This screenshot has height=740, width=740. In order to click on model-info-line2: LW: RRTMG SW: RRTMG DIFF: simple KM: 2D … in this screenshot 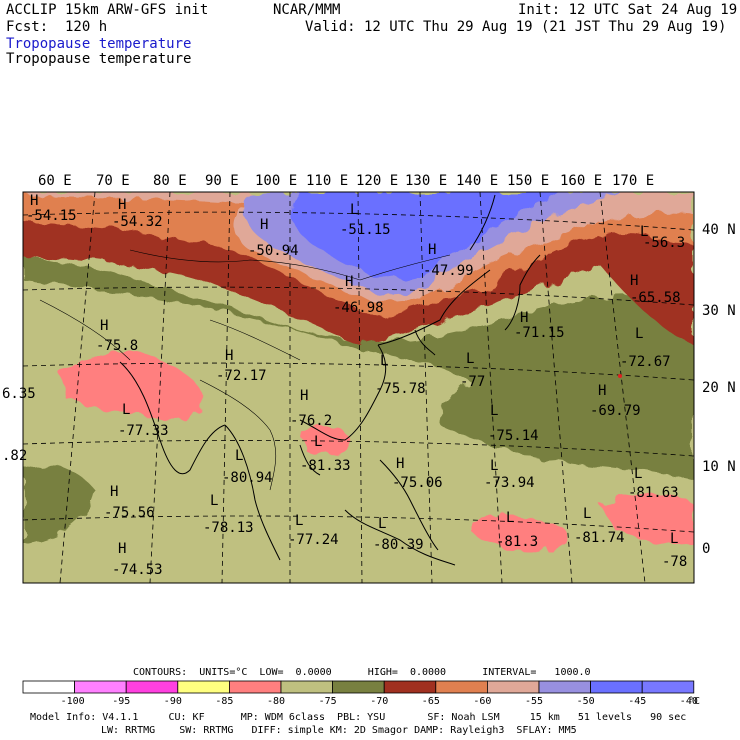, I will do `click(339, 730)`.